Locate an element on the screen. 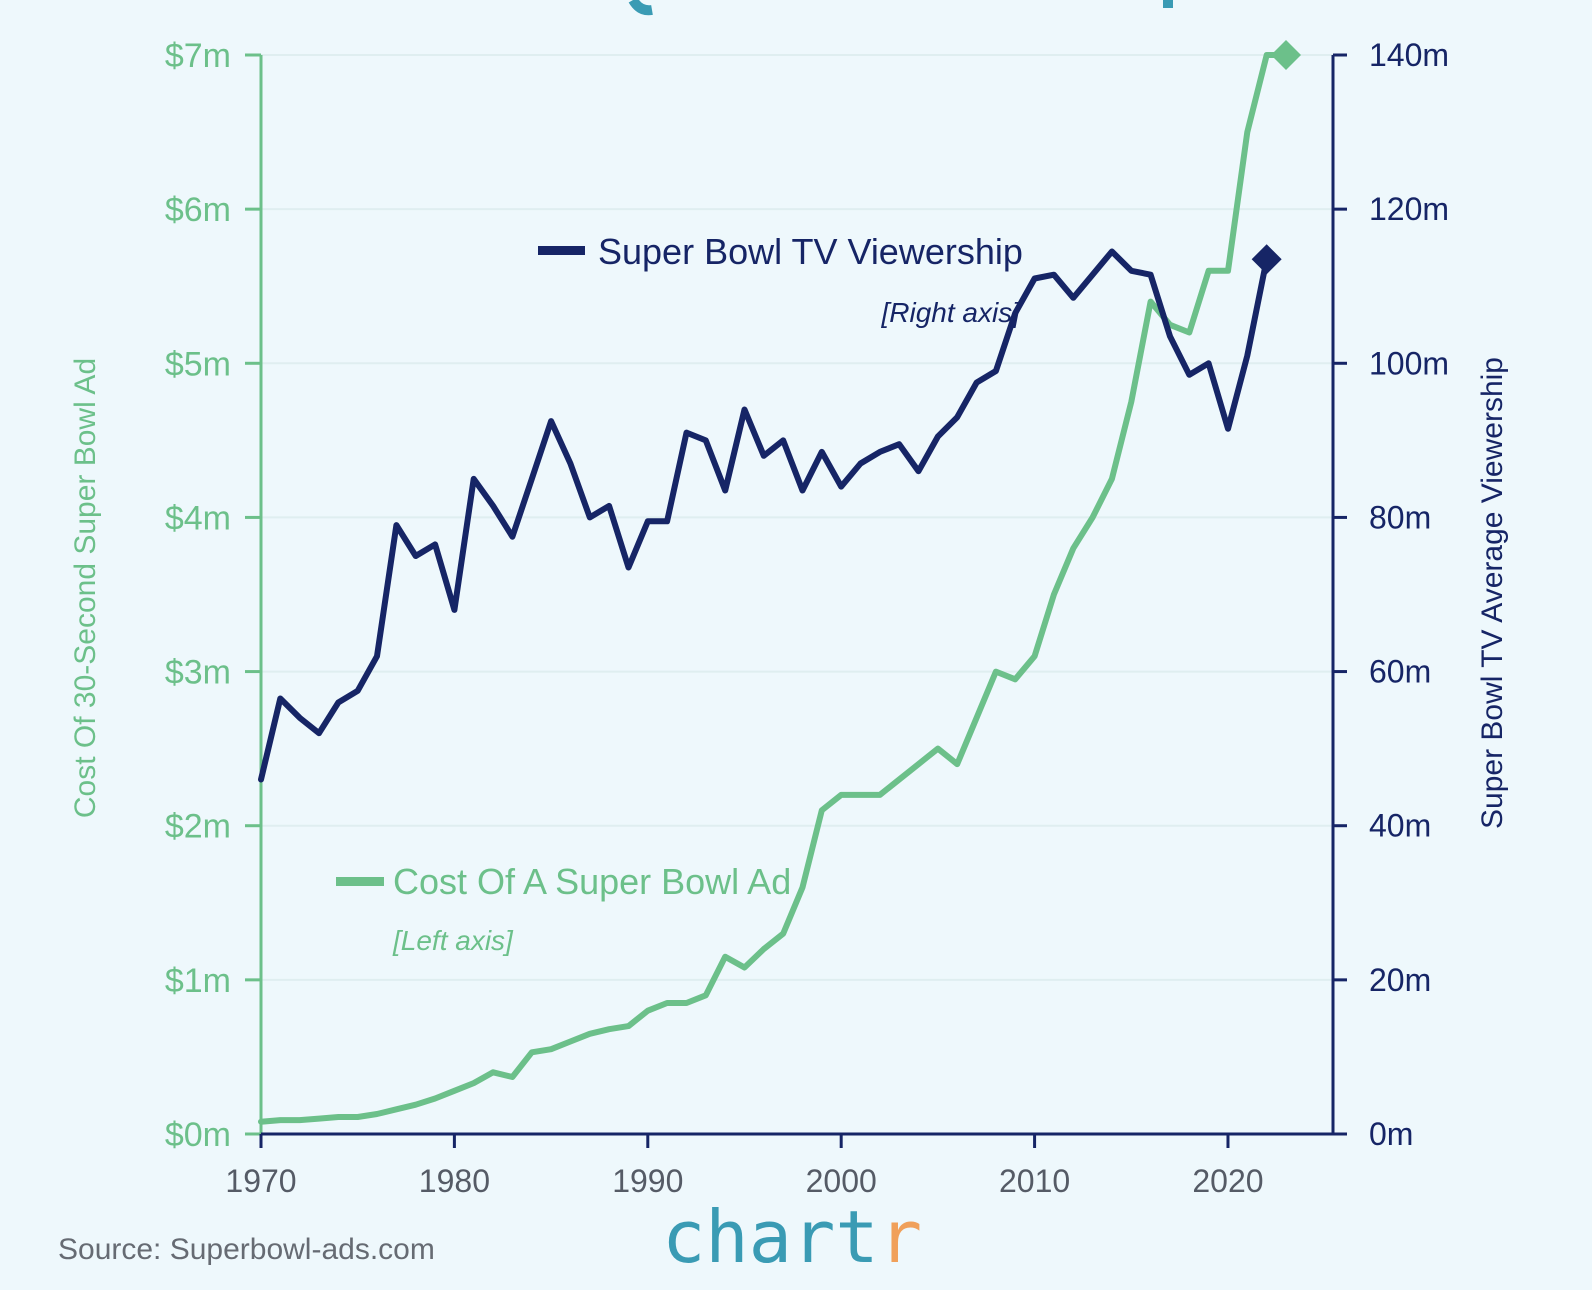 Image resolution: width=1592 pixels, height=1290 pixels. right-tick-label: 100m is located at coordinates (1409, 363).